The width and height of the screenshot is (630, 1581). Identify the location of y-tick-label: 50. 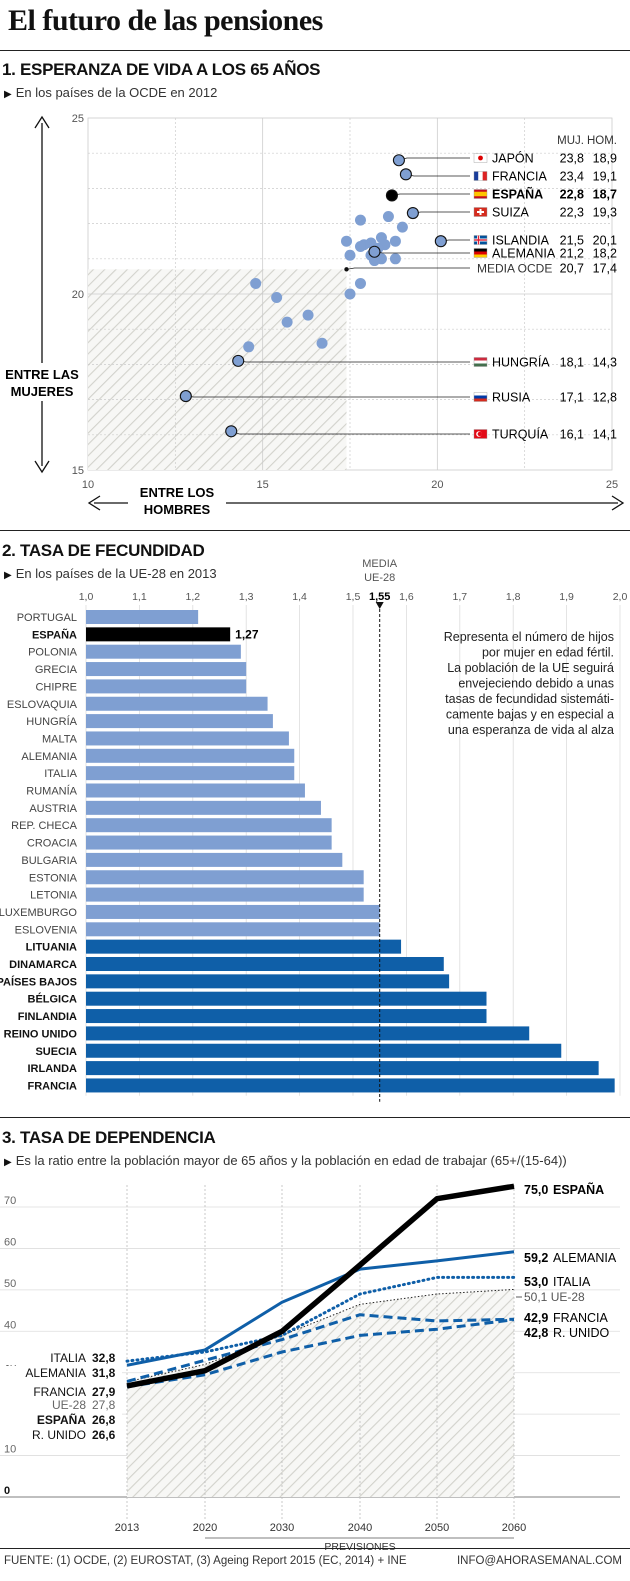
(10, 1284).